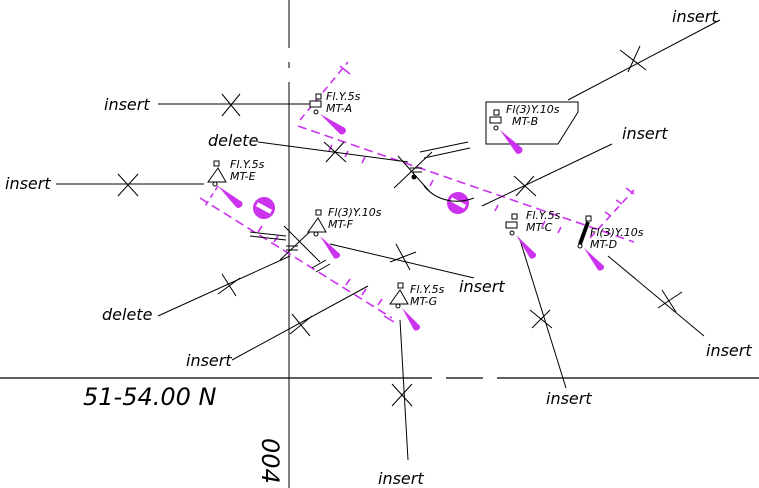 The image size is (759, 488). Describe the element at coordinates (539, 227) in the screenshot. I see `buoy-name: MT-C` at that location.